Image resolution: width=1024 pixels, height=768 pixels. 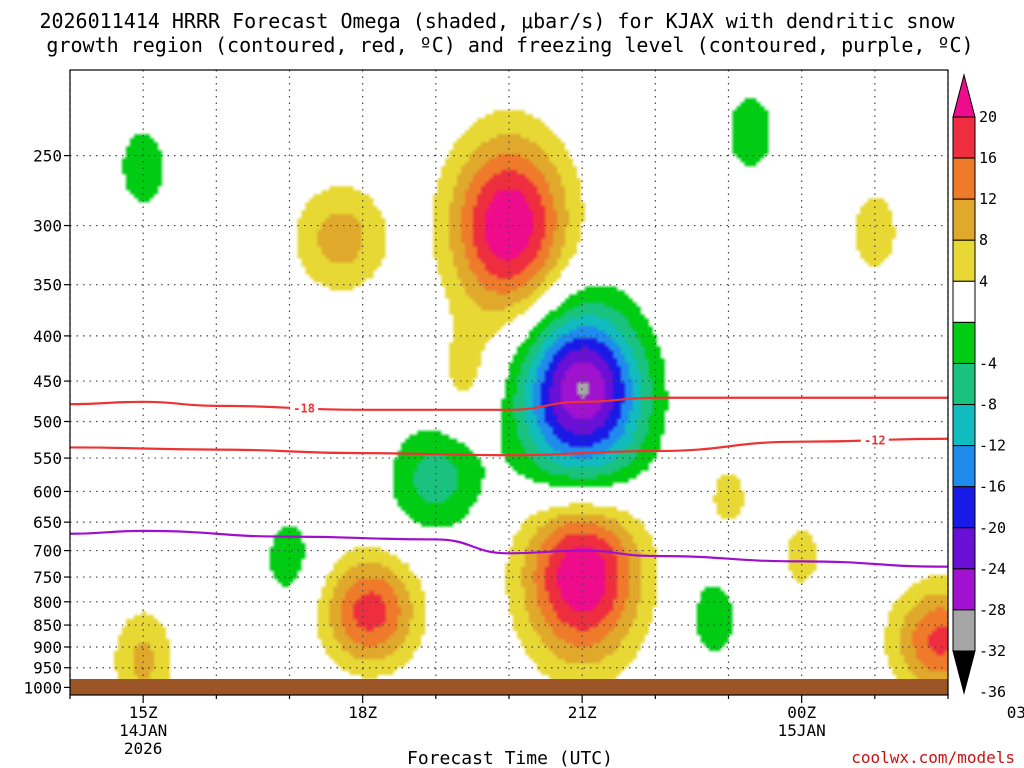 I want to click on y-tick-label: 700, so click(x=47, y=551).